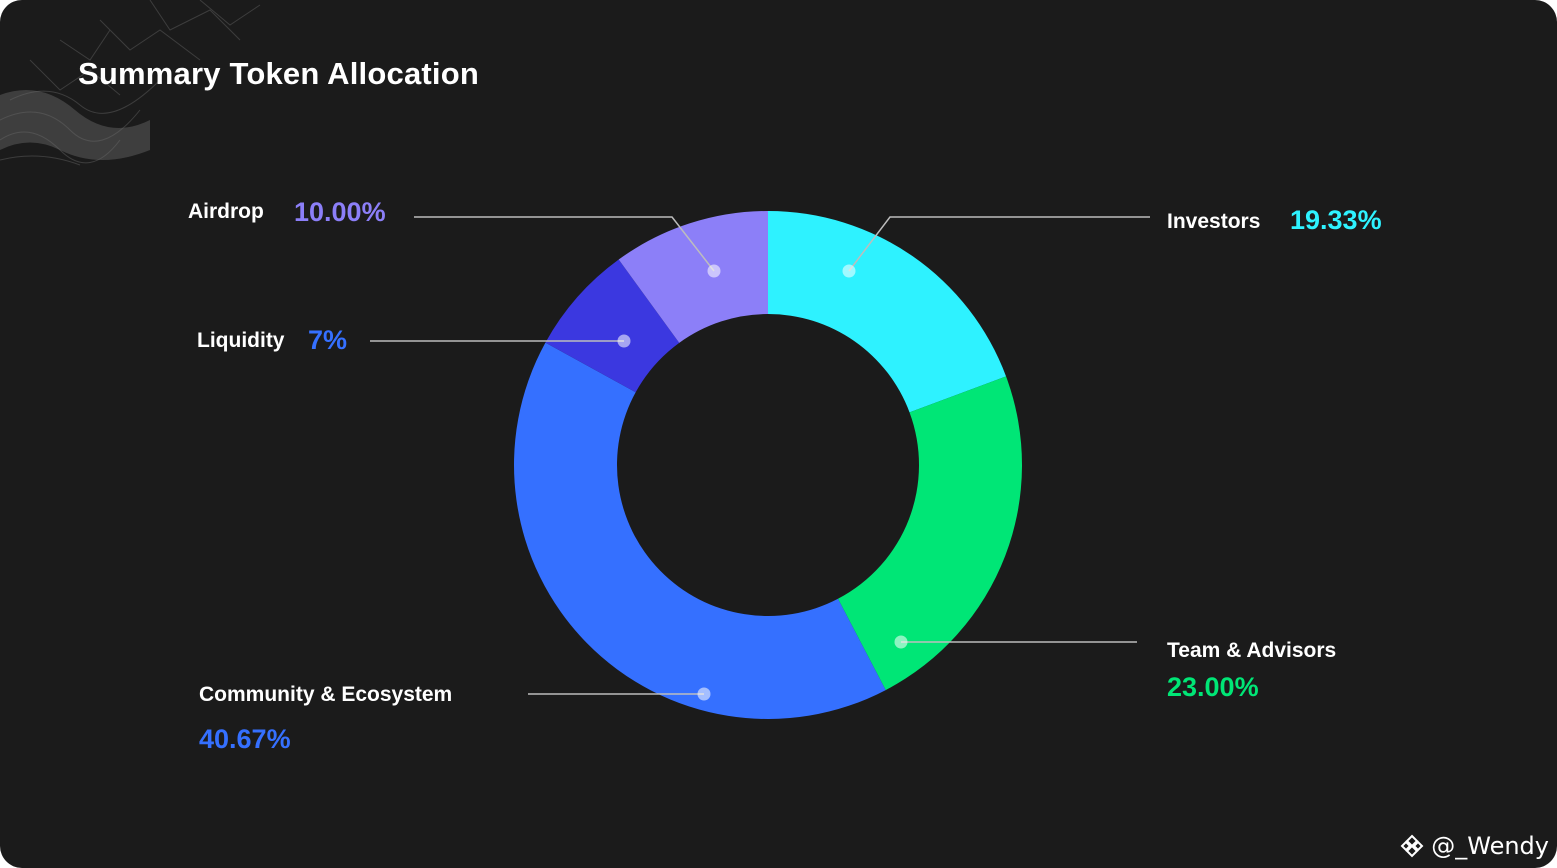 The image size is (1557, 868). What do you see at coordinates (612, 326) in the screenshot?
I see `donut-slice-liquidity` at bounding box center [612, 326].